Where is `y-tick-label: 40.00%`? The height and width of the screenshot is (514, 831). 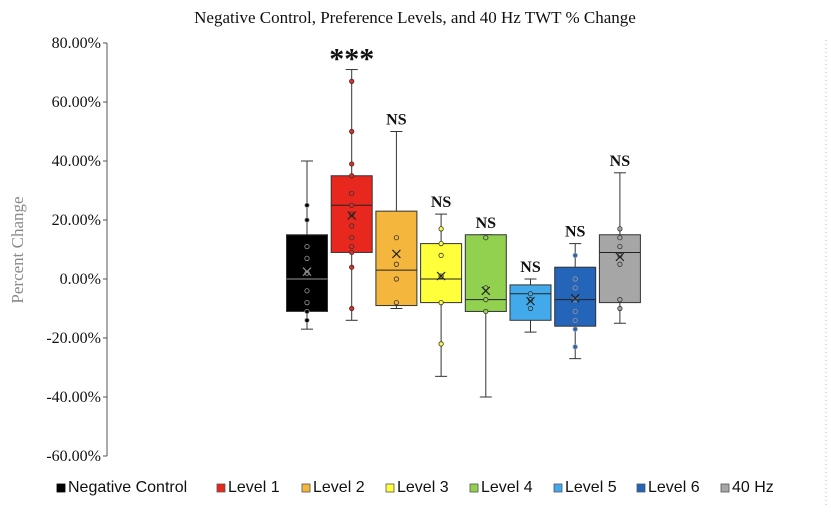
y-tick-label: 40.00% is located at coordinates (76, 161).